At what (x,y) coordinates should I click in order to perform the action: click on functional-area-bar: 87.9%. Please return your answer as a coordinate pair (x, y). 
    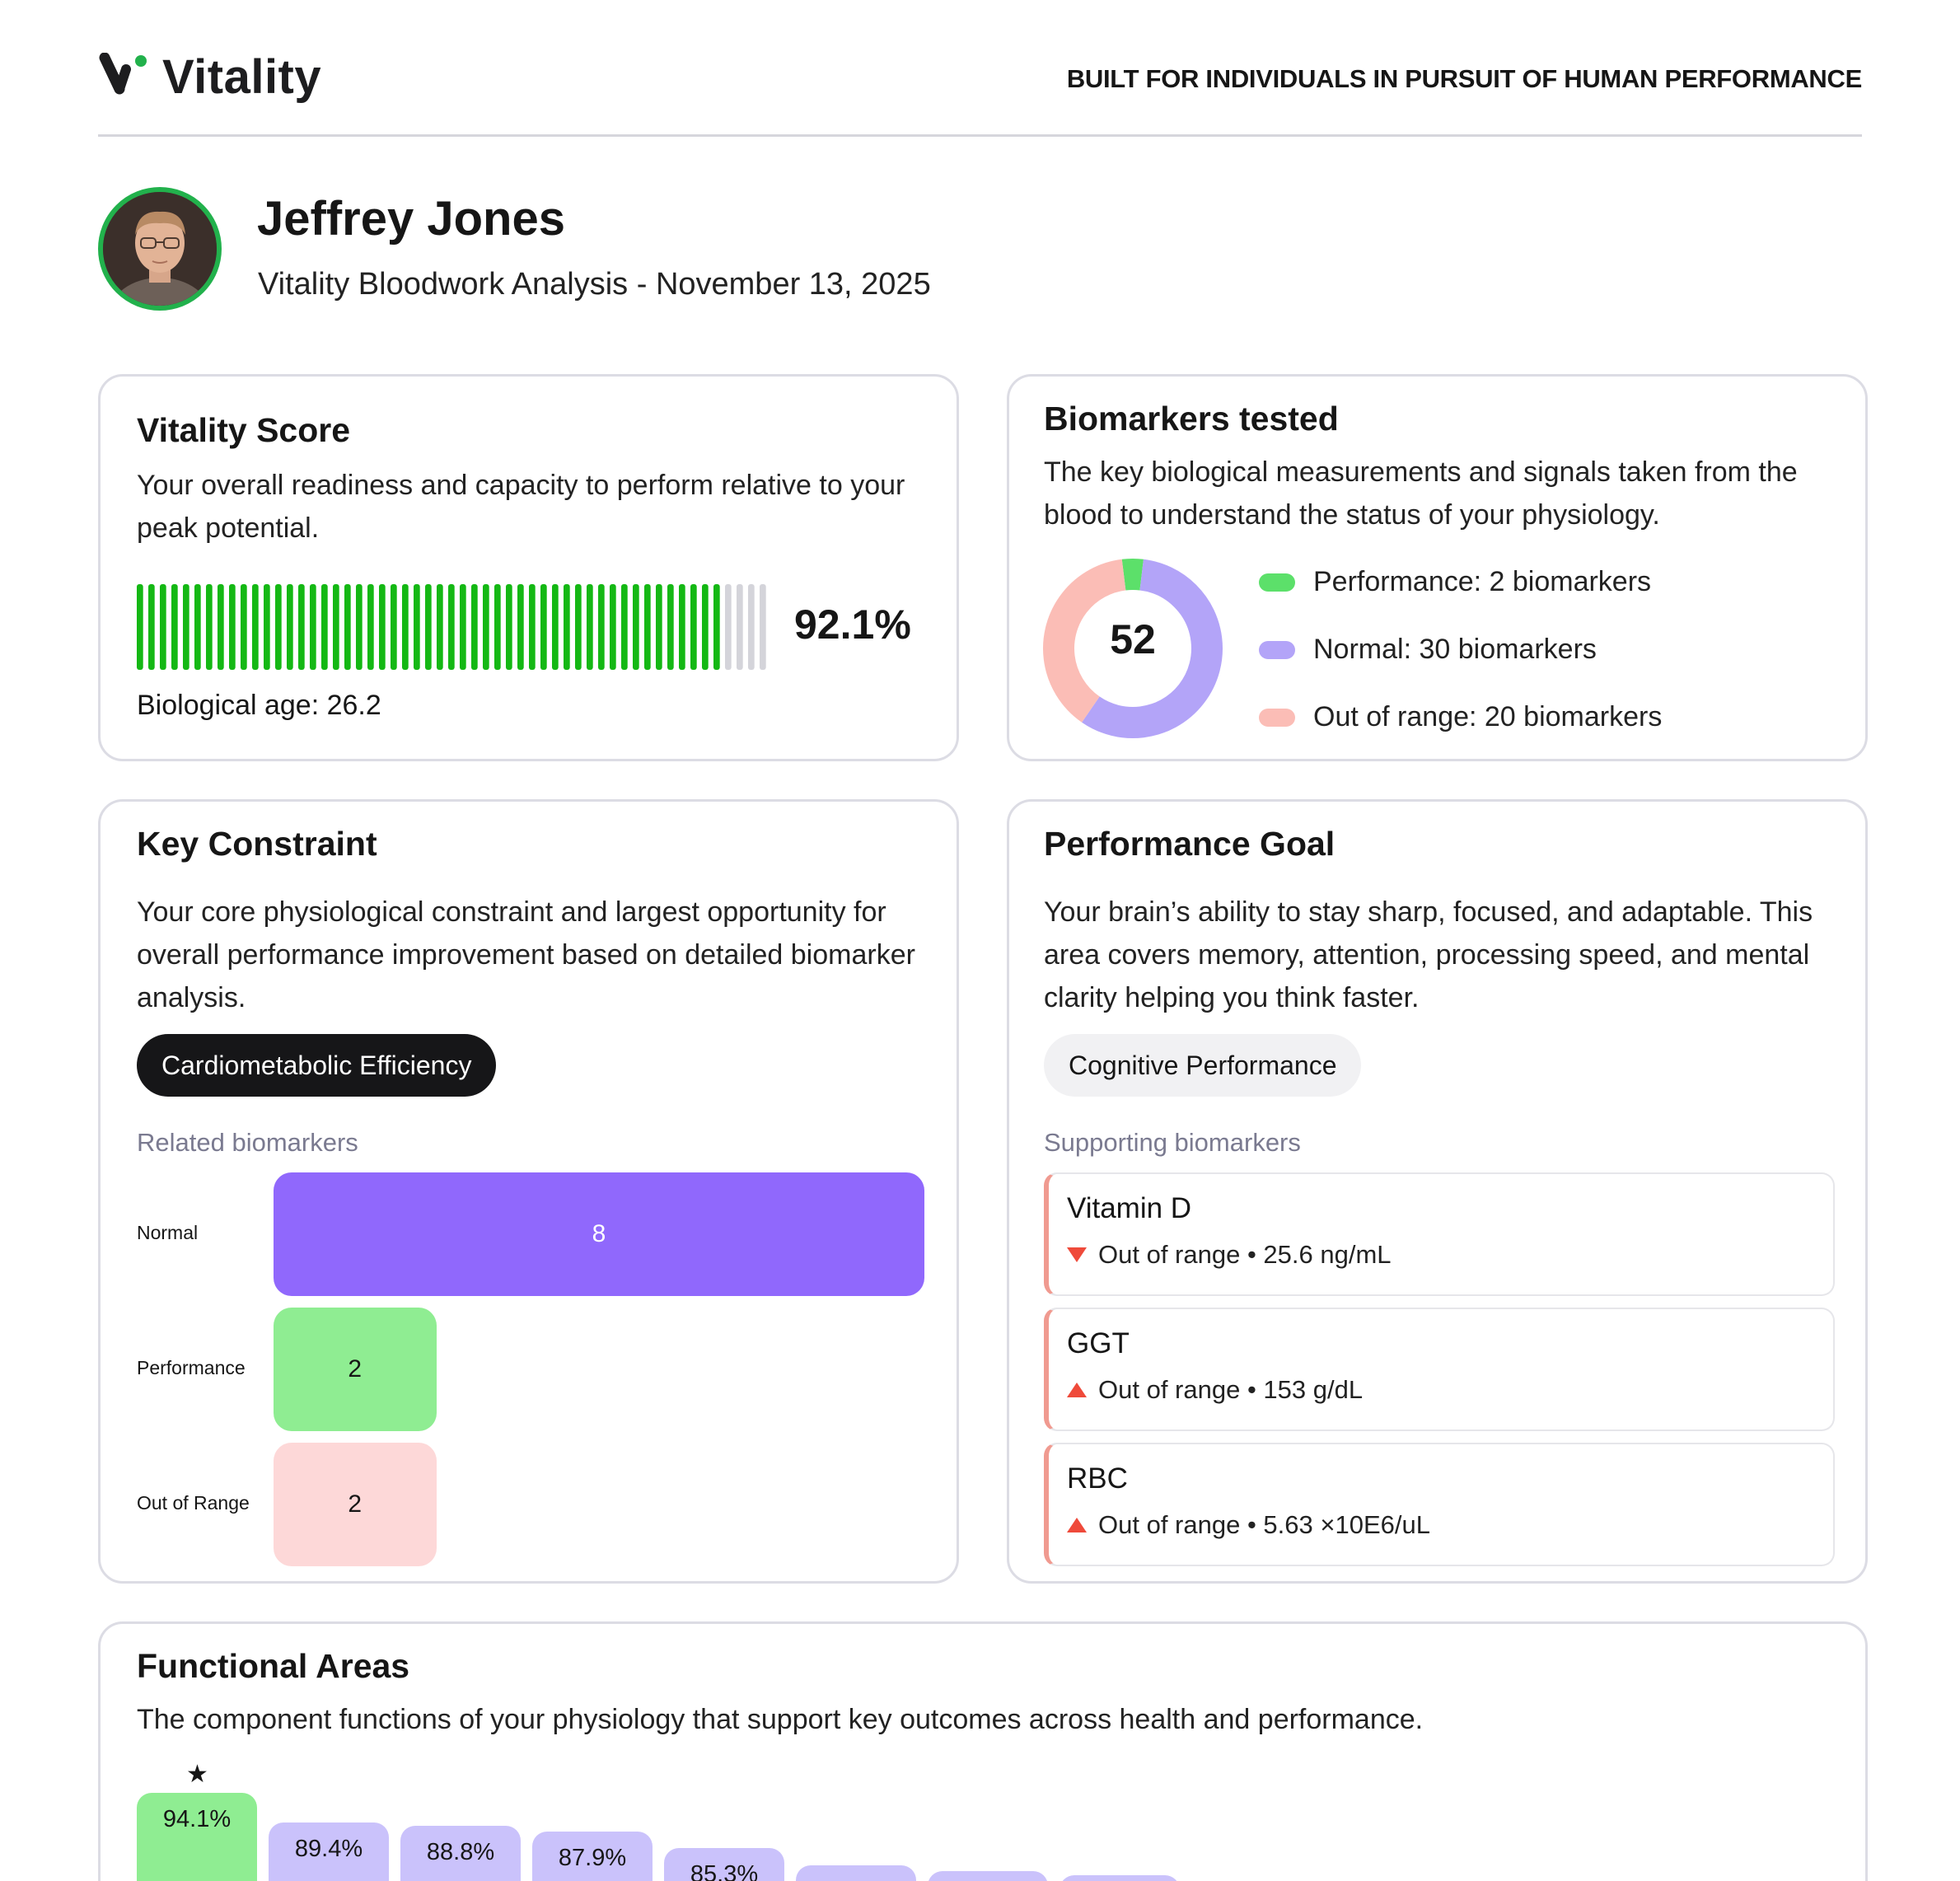
    Looking at the image, I should click on (592, 1857).